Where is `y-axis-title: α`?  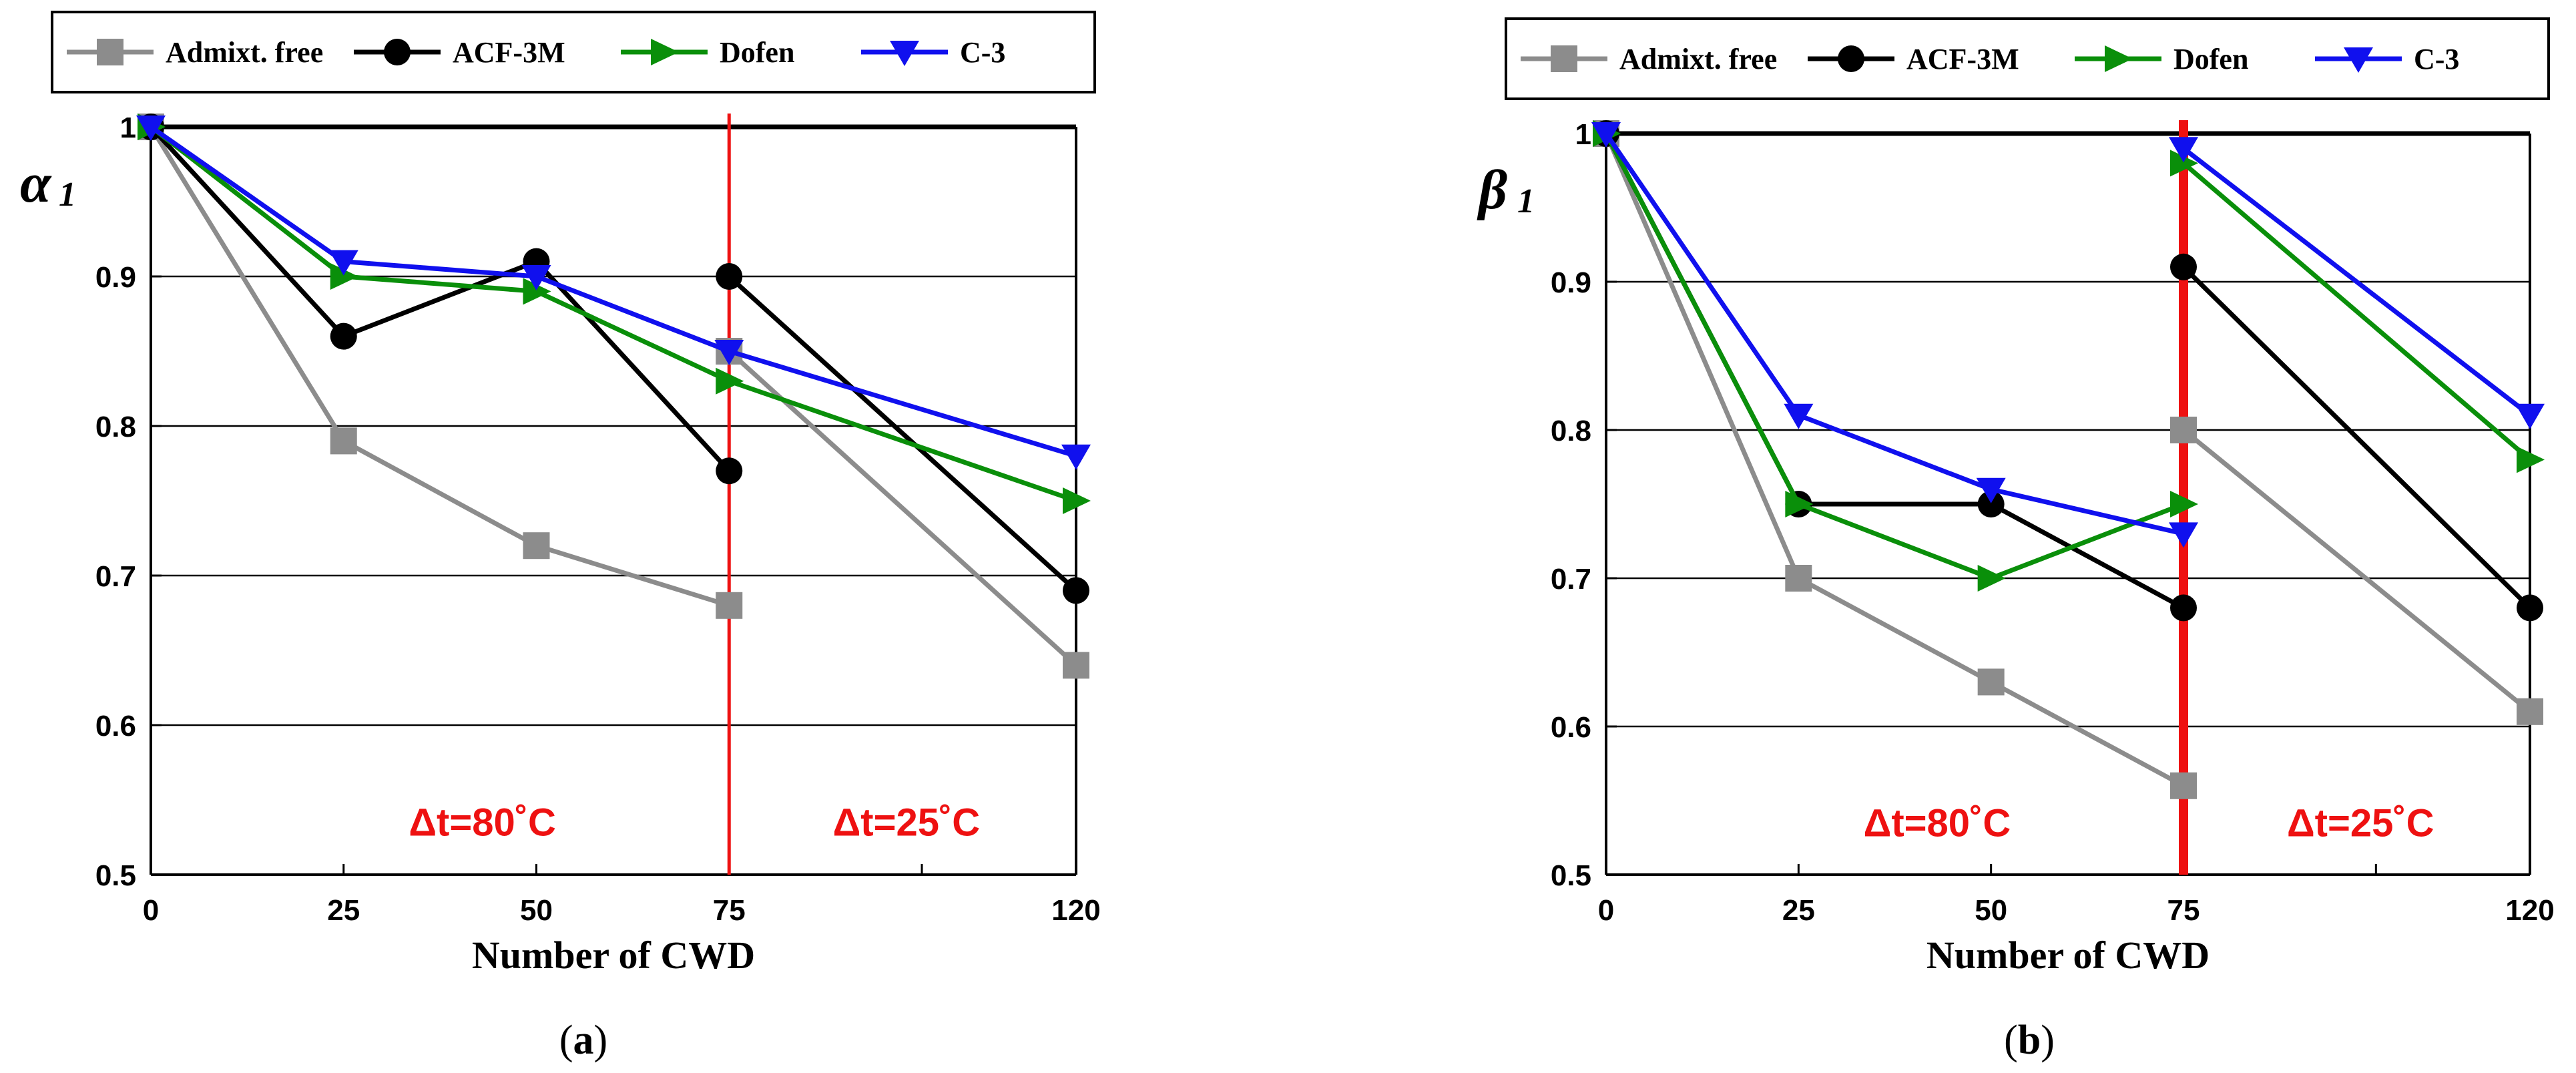 y-axis-title: α is located at coordinates (36, 183).